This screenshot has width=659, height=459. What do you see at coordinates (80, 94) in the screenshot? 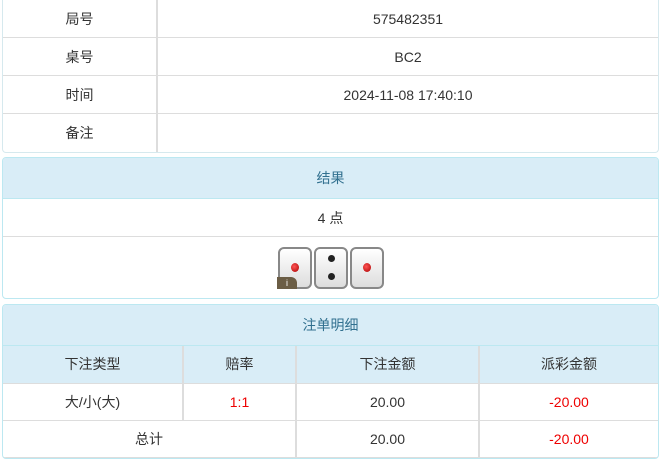
I see `label: 时间` at bounding box center [80, 94].